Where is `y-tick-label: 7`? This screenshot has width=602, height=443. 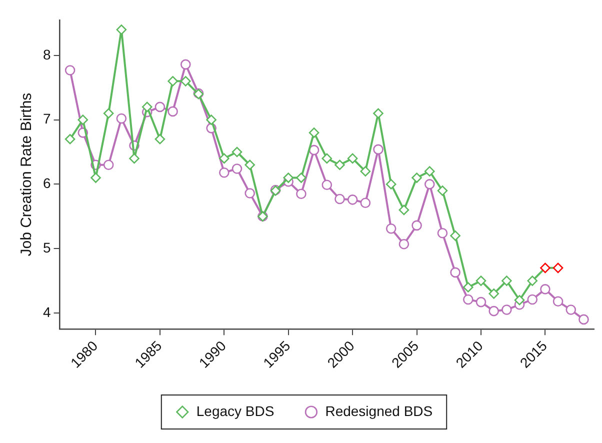
y-tick-label: 7 is located at coordinates (46, 118).